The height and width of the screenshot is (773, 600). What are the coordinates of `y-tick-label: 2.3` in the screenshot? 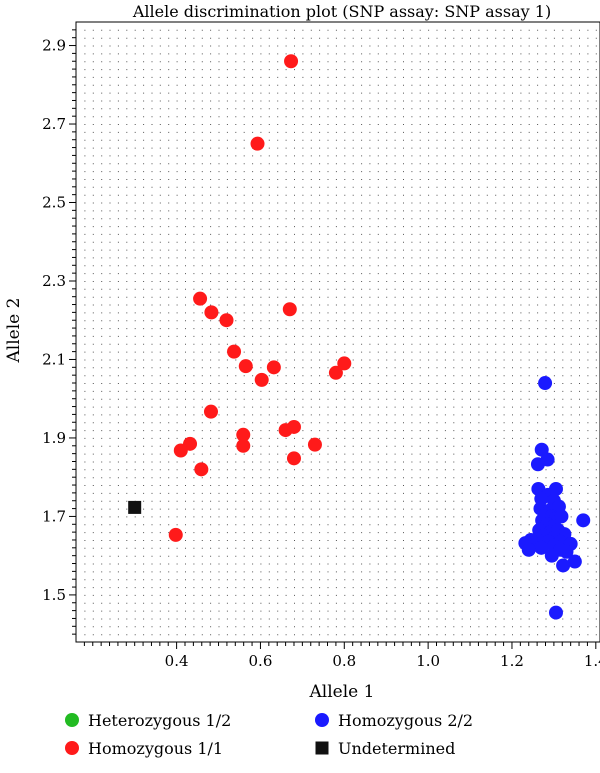 It's located at (54, 281).